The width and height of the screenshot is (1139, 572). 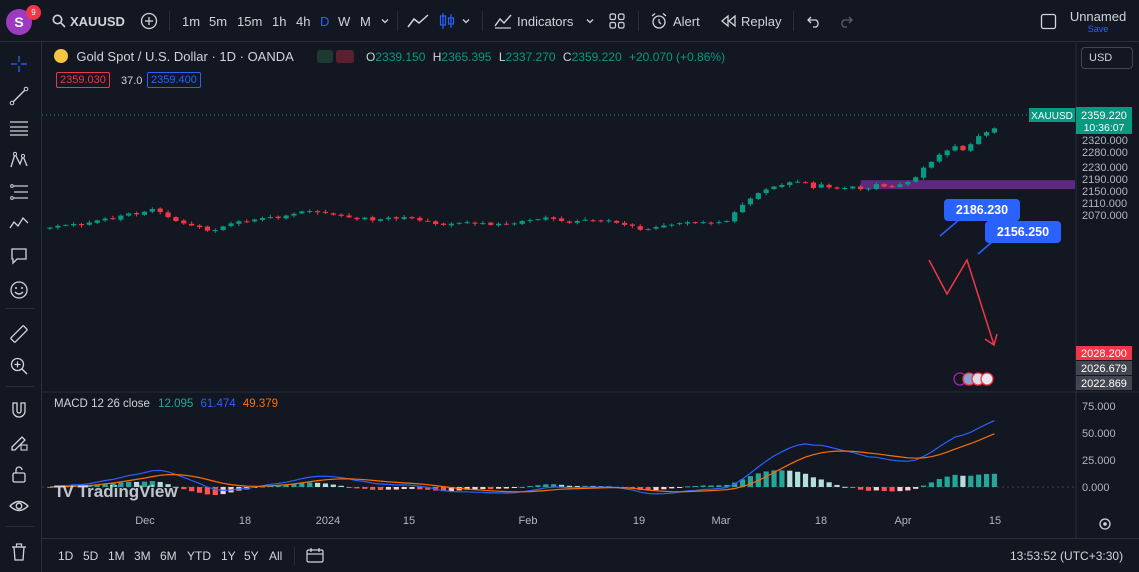 I want to click on interval-1h: 1h, so click(x=279, y=21).